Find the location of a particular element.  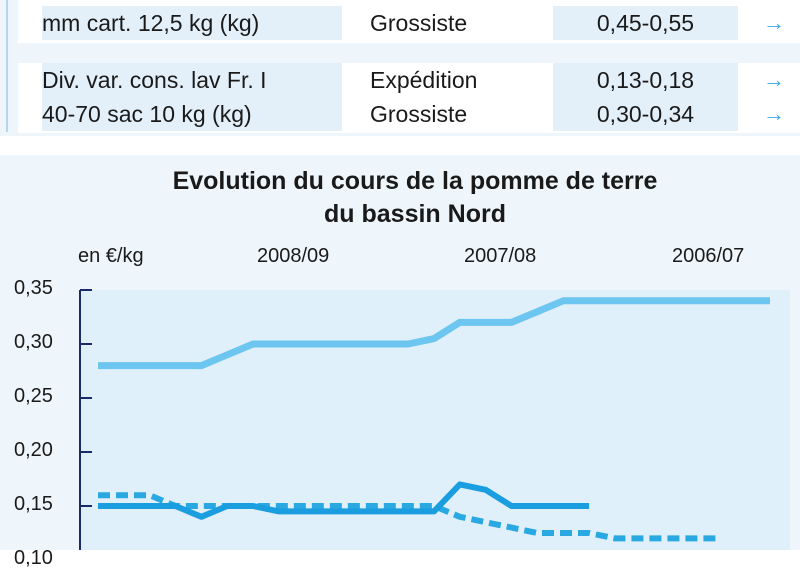

legend-label: 2008/09 is located at coordinates (293, 256).